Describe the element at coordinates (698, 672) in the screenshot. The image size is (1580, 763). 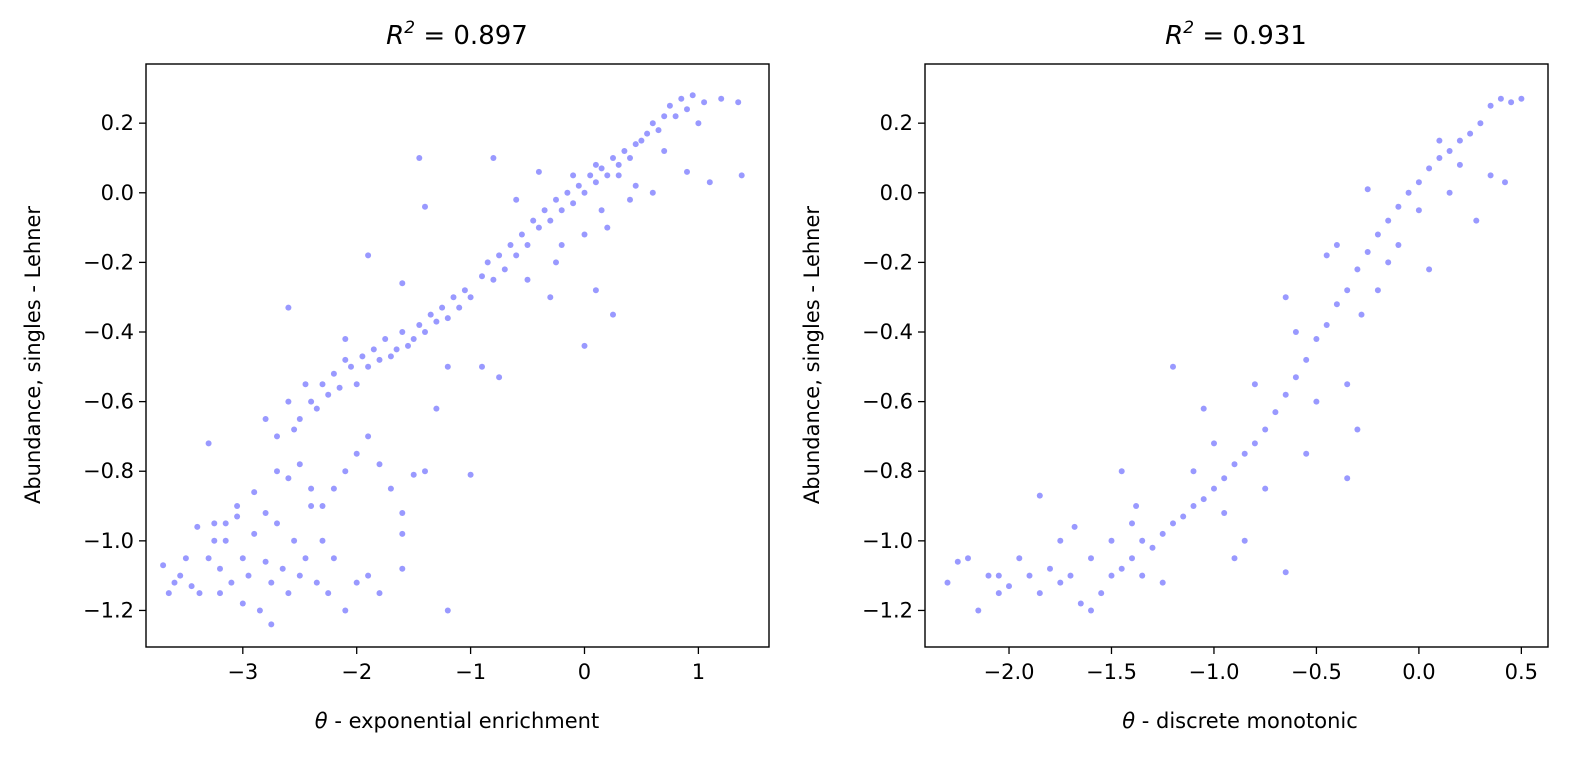
I see `x-tick-label-left: 1` at that location.